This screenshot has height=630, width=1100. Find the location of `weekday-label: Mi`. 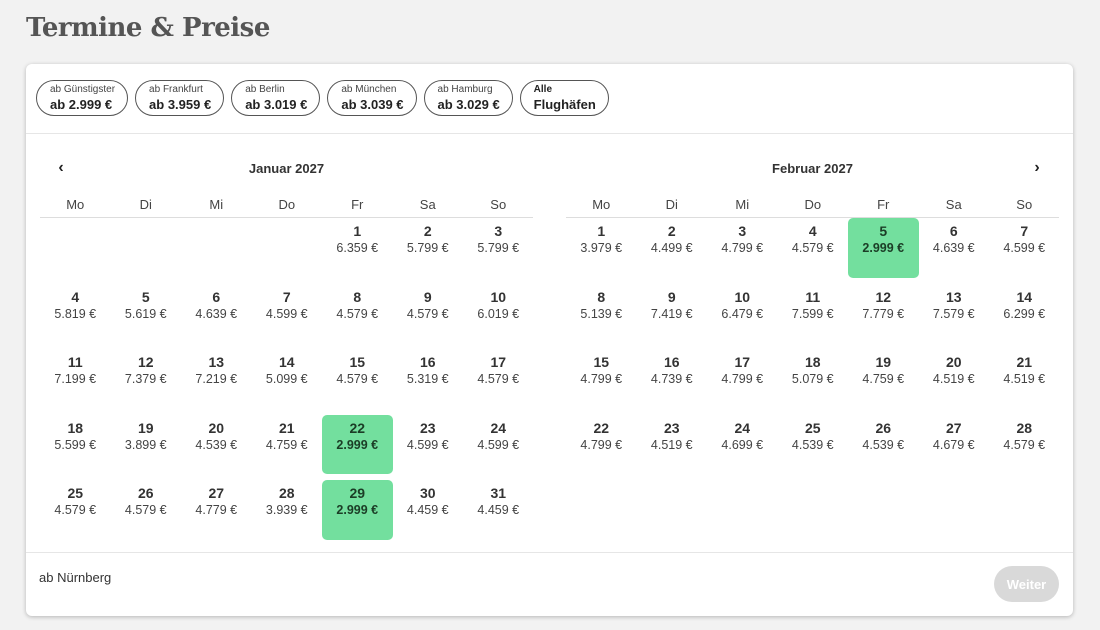

weekday-label: Mi is located at coordinates (216, 204).